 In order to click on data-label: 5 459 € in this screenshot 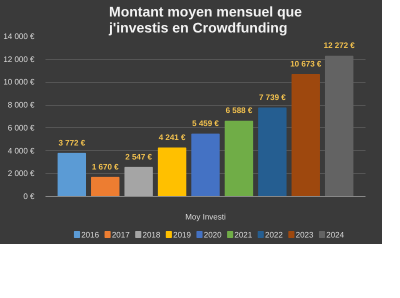, I will do `click(206, 123)`.